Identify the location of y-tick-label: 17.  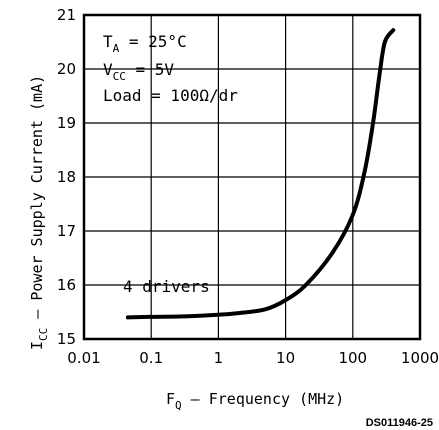
(66, 231).